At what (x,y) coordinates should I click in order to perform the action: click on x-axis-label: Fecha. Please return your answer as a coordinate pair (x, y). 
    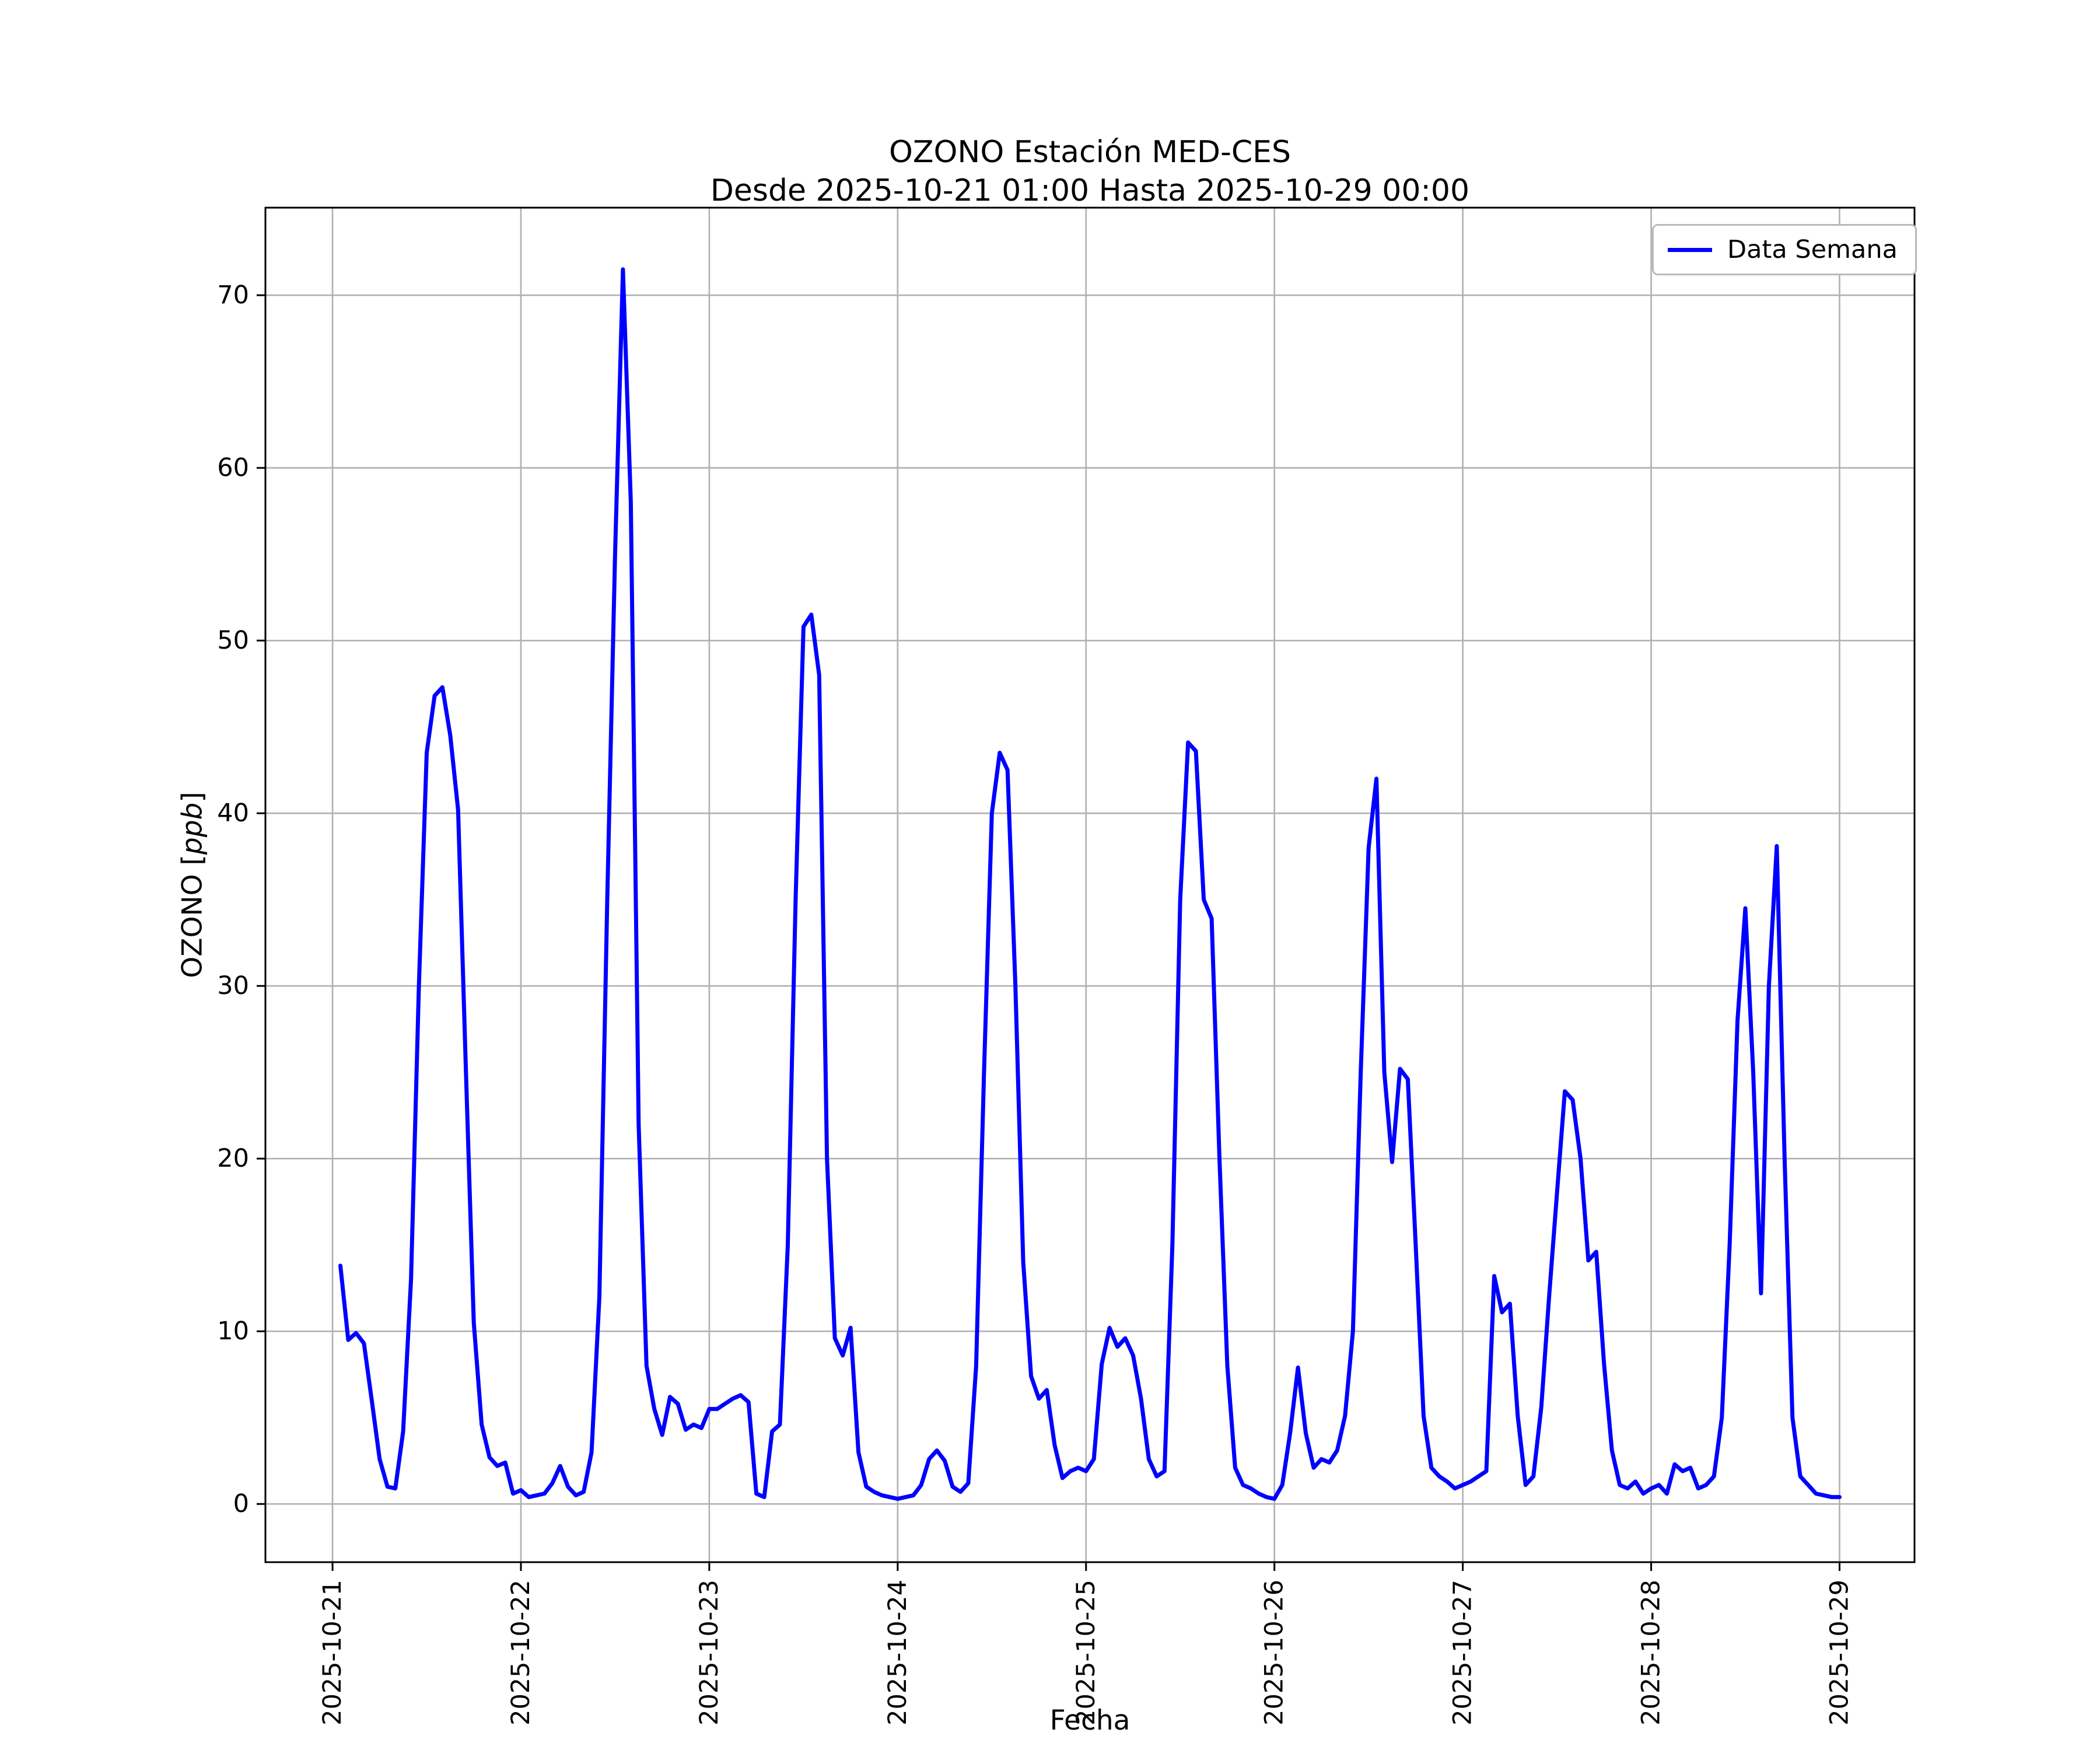
    Looking at the image, I should click on (1089, 1720).